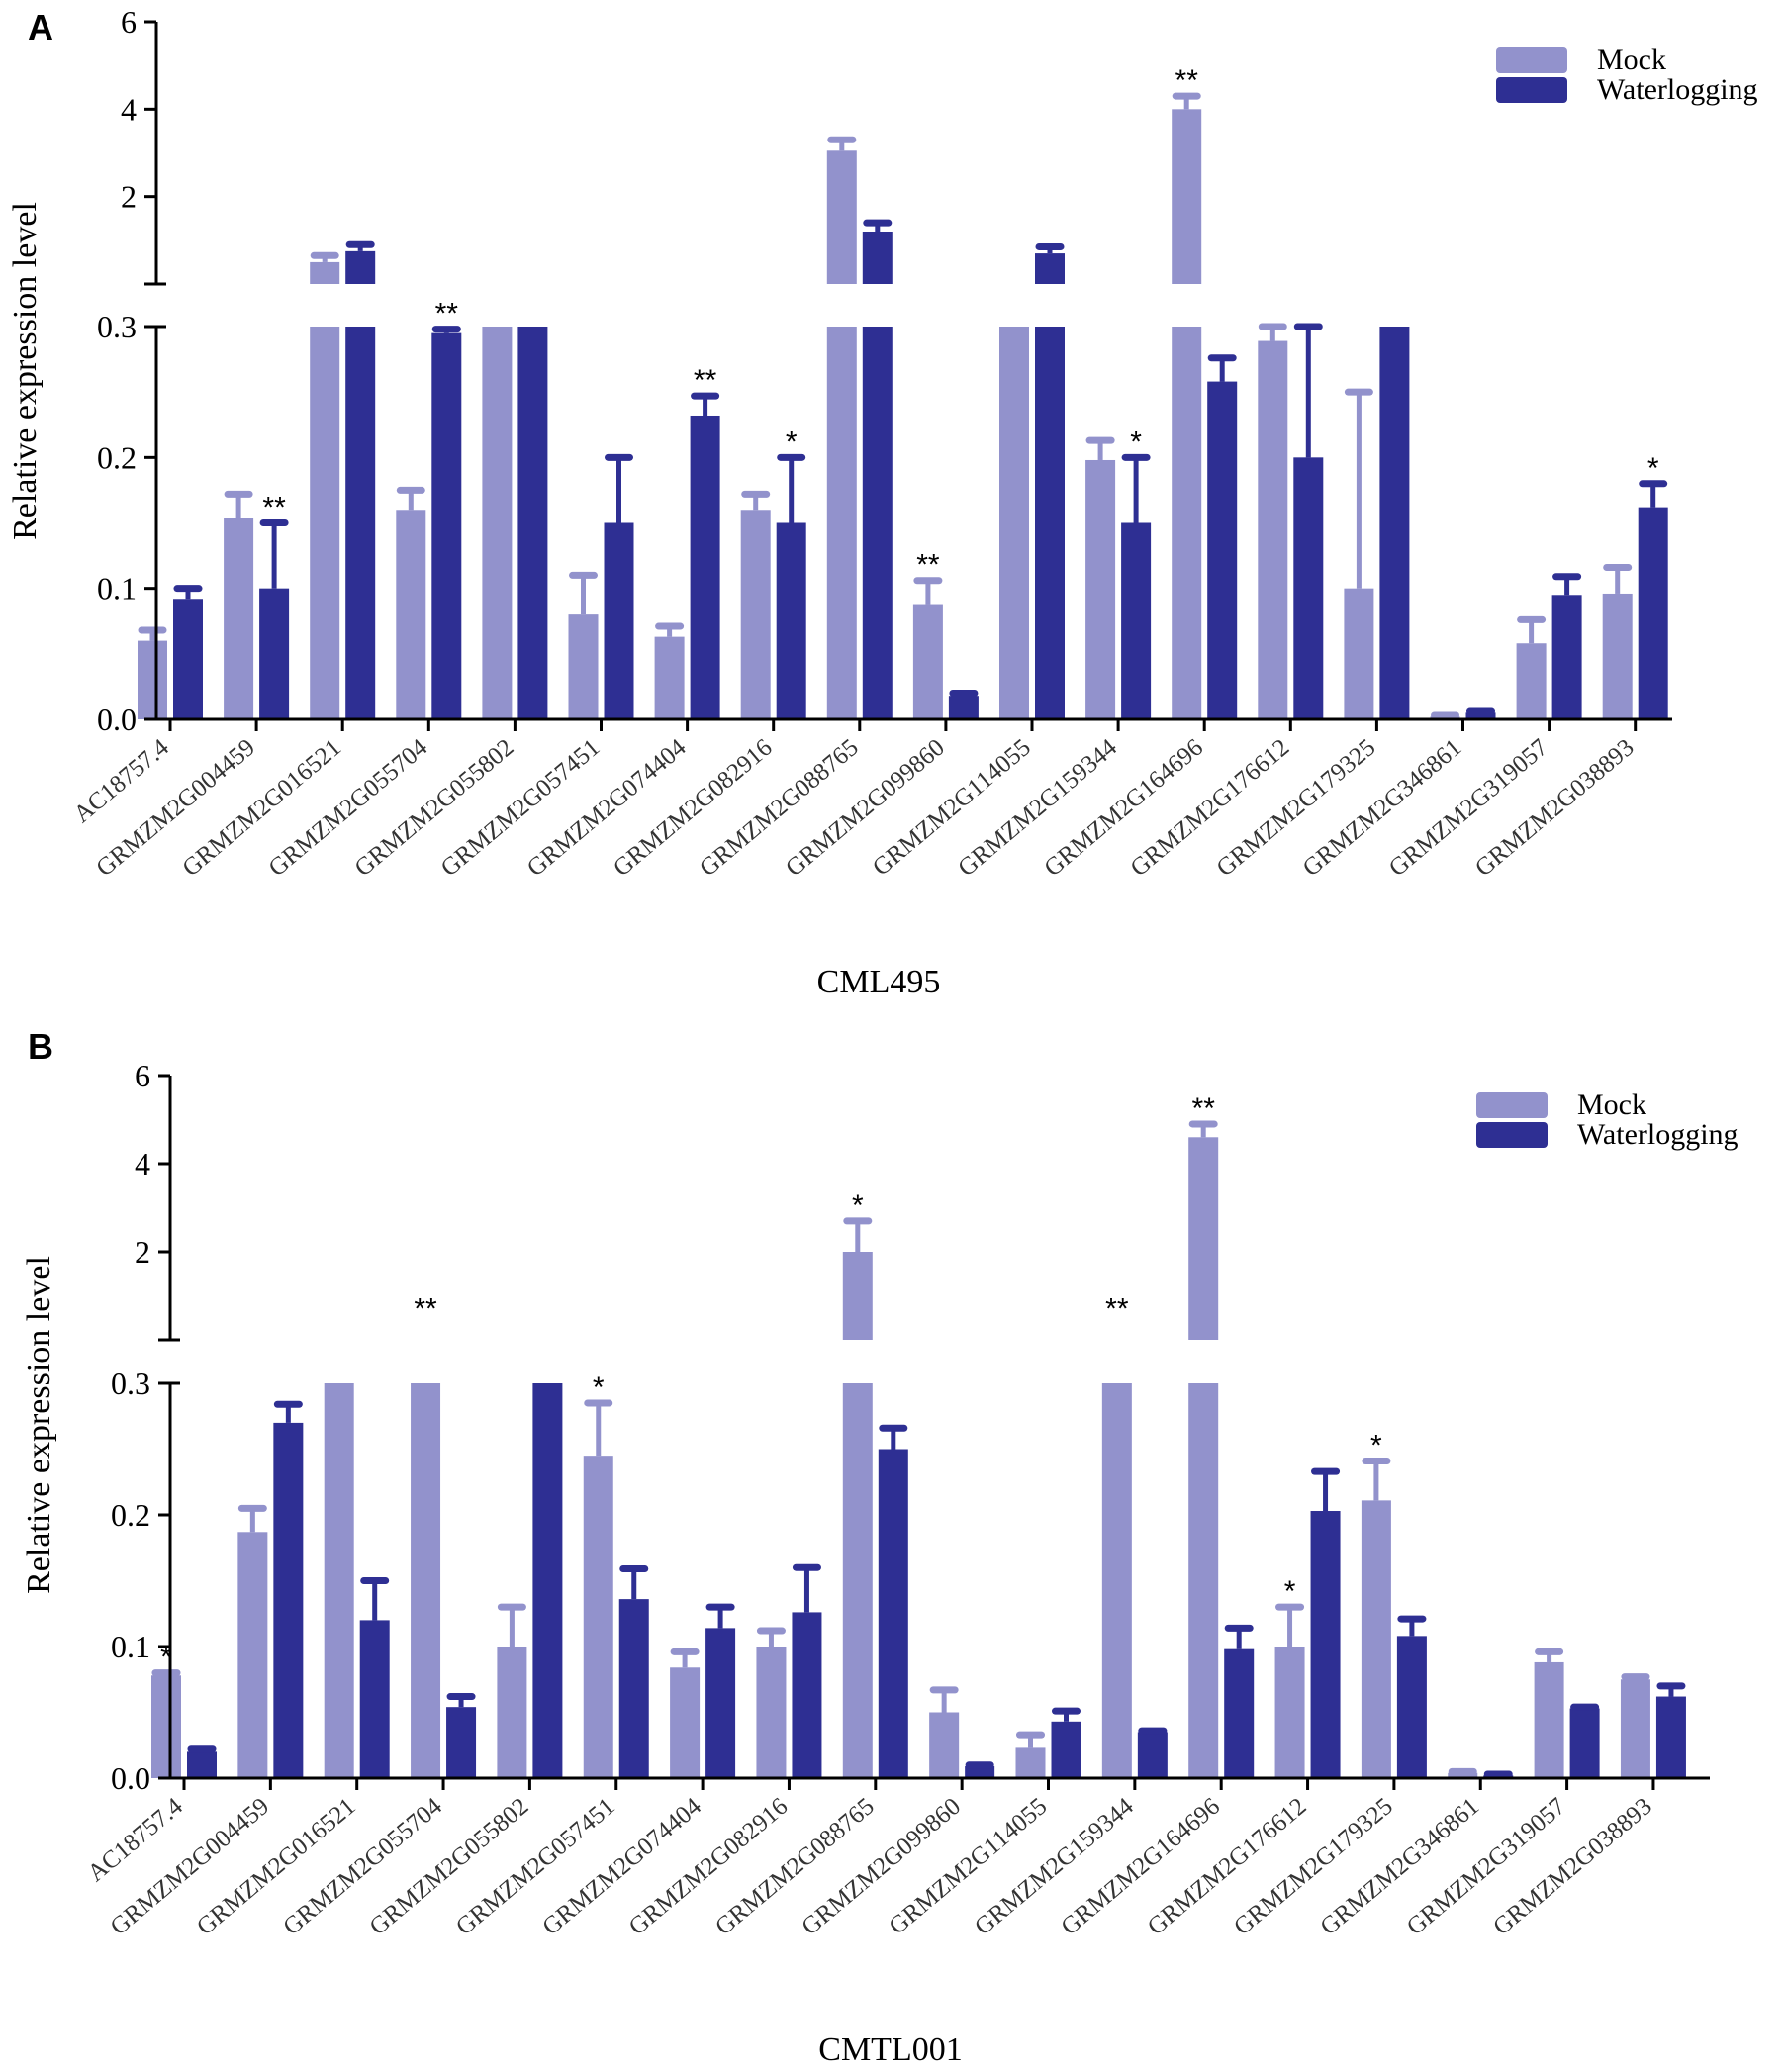 The image size is (1786, 2072). I want to click on y-tick-label: 0.1, so click(117, 589).